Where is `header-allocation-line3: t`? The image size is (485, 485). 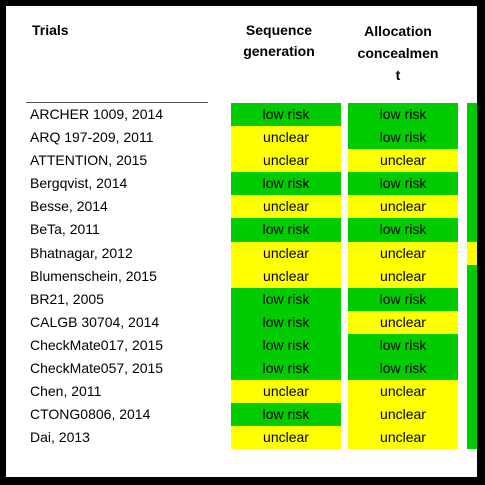
header-allocation-line3: t is located at coordinates (398, 75).